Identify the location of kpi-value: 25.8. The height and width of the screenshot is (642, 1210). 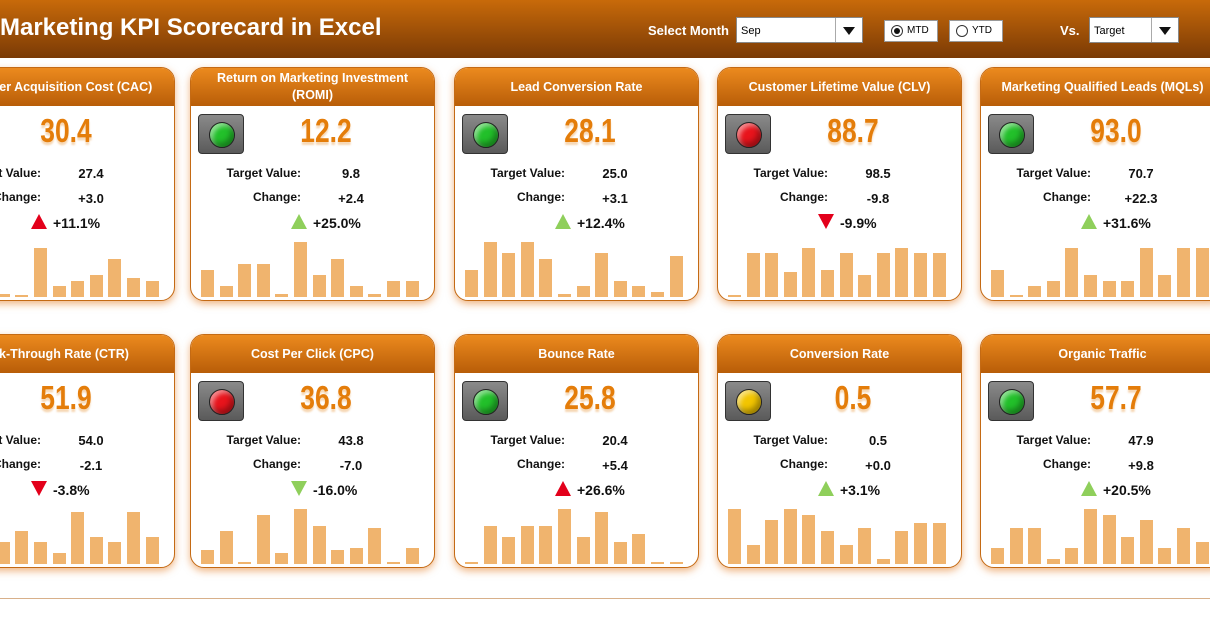
(590, 397).